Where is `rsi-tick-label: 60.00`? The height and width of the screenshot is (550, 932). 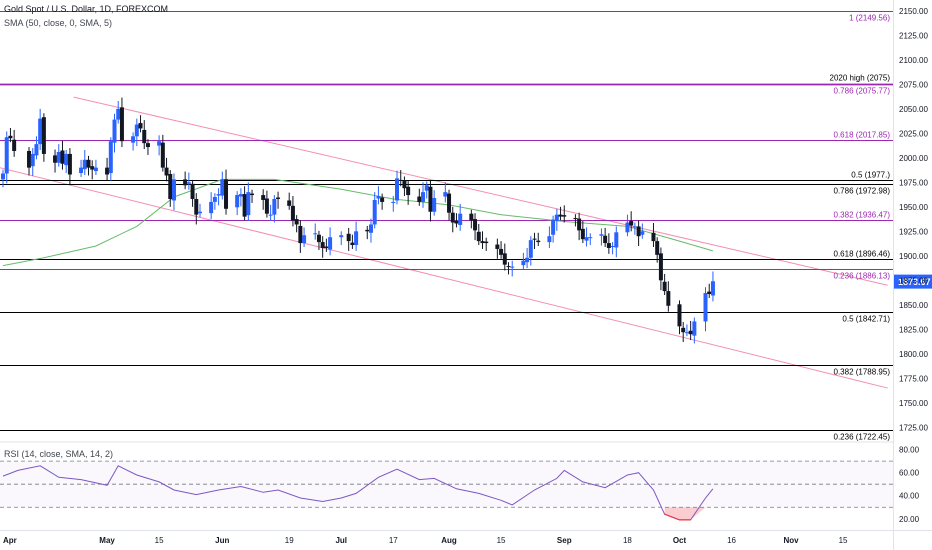
rsi-tick-label: 60.00 is located at coordinates (909, 473).